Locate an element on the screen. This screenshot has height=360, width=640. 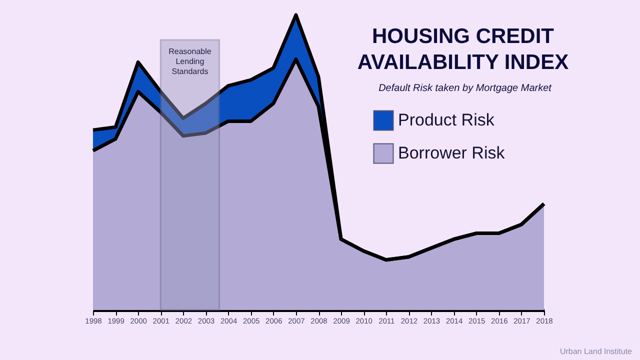
text: Default Risk taken by Mortgage Market is located at coordinates (465, 88).